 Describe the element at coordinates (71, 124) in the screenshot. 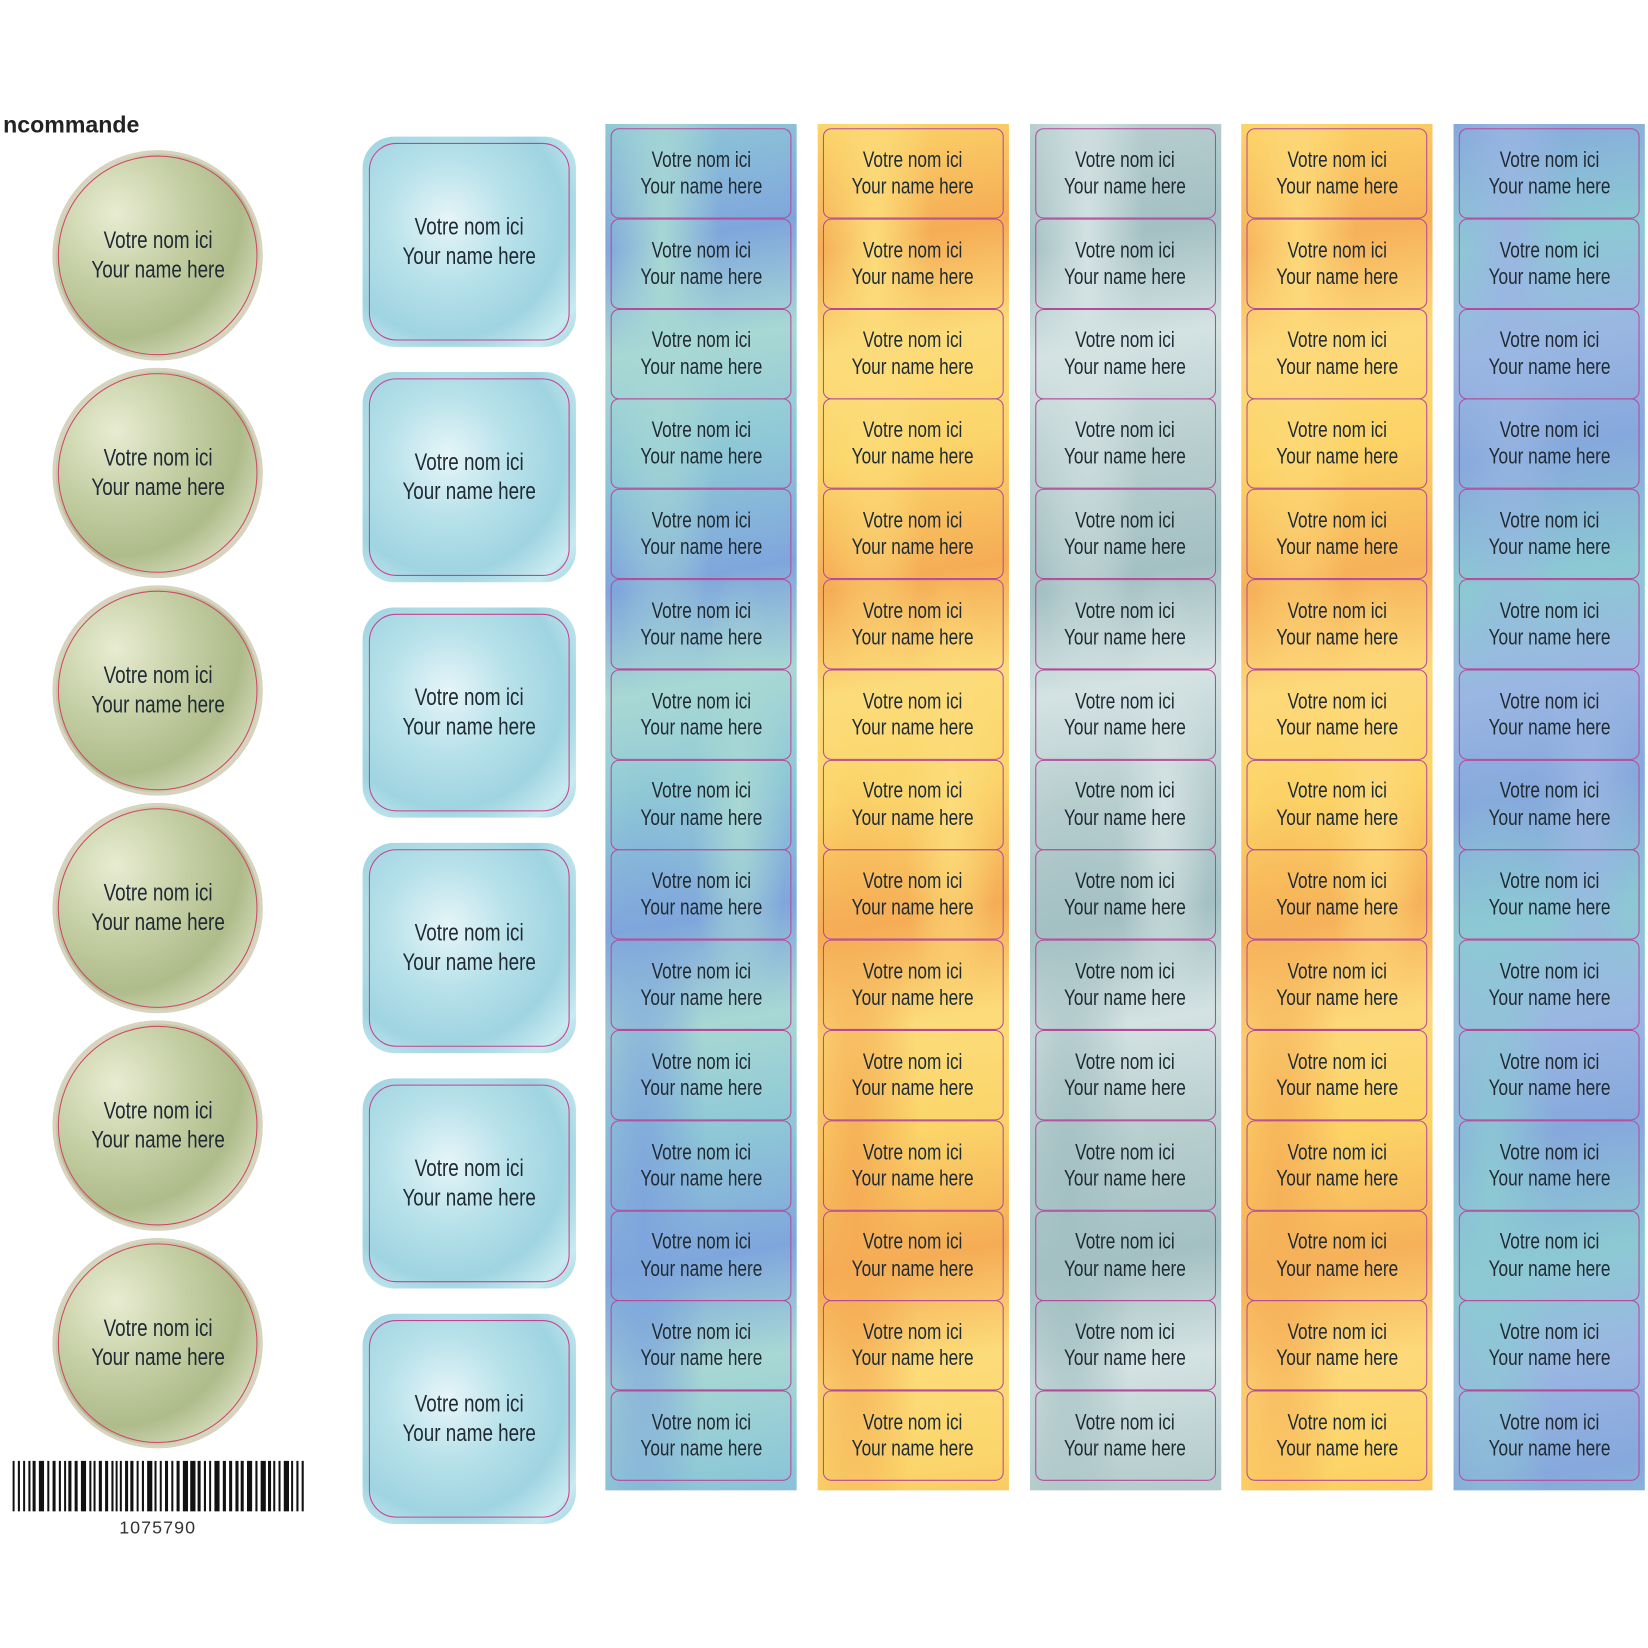

I see `order-label: ncommande` at that location.